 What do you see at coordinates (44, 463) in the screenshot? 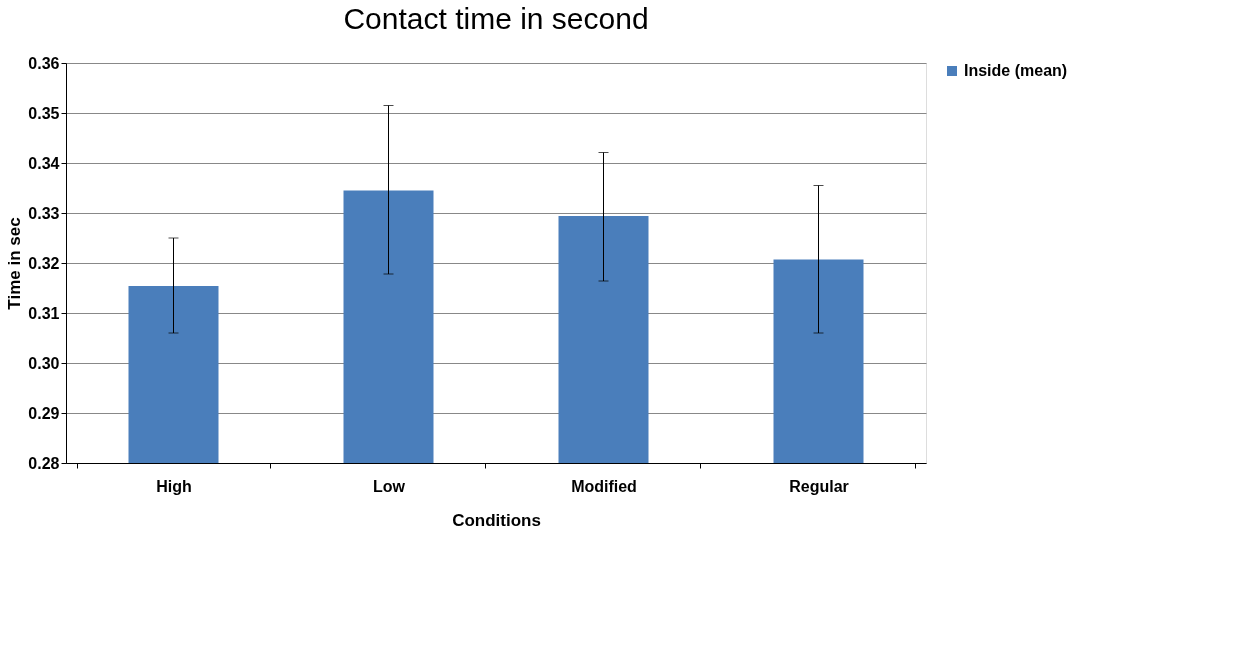
I see `y-tick-label: 0.28` at bounding box center [44, 463].